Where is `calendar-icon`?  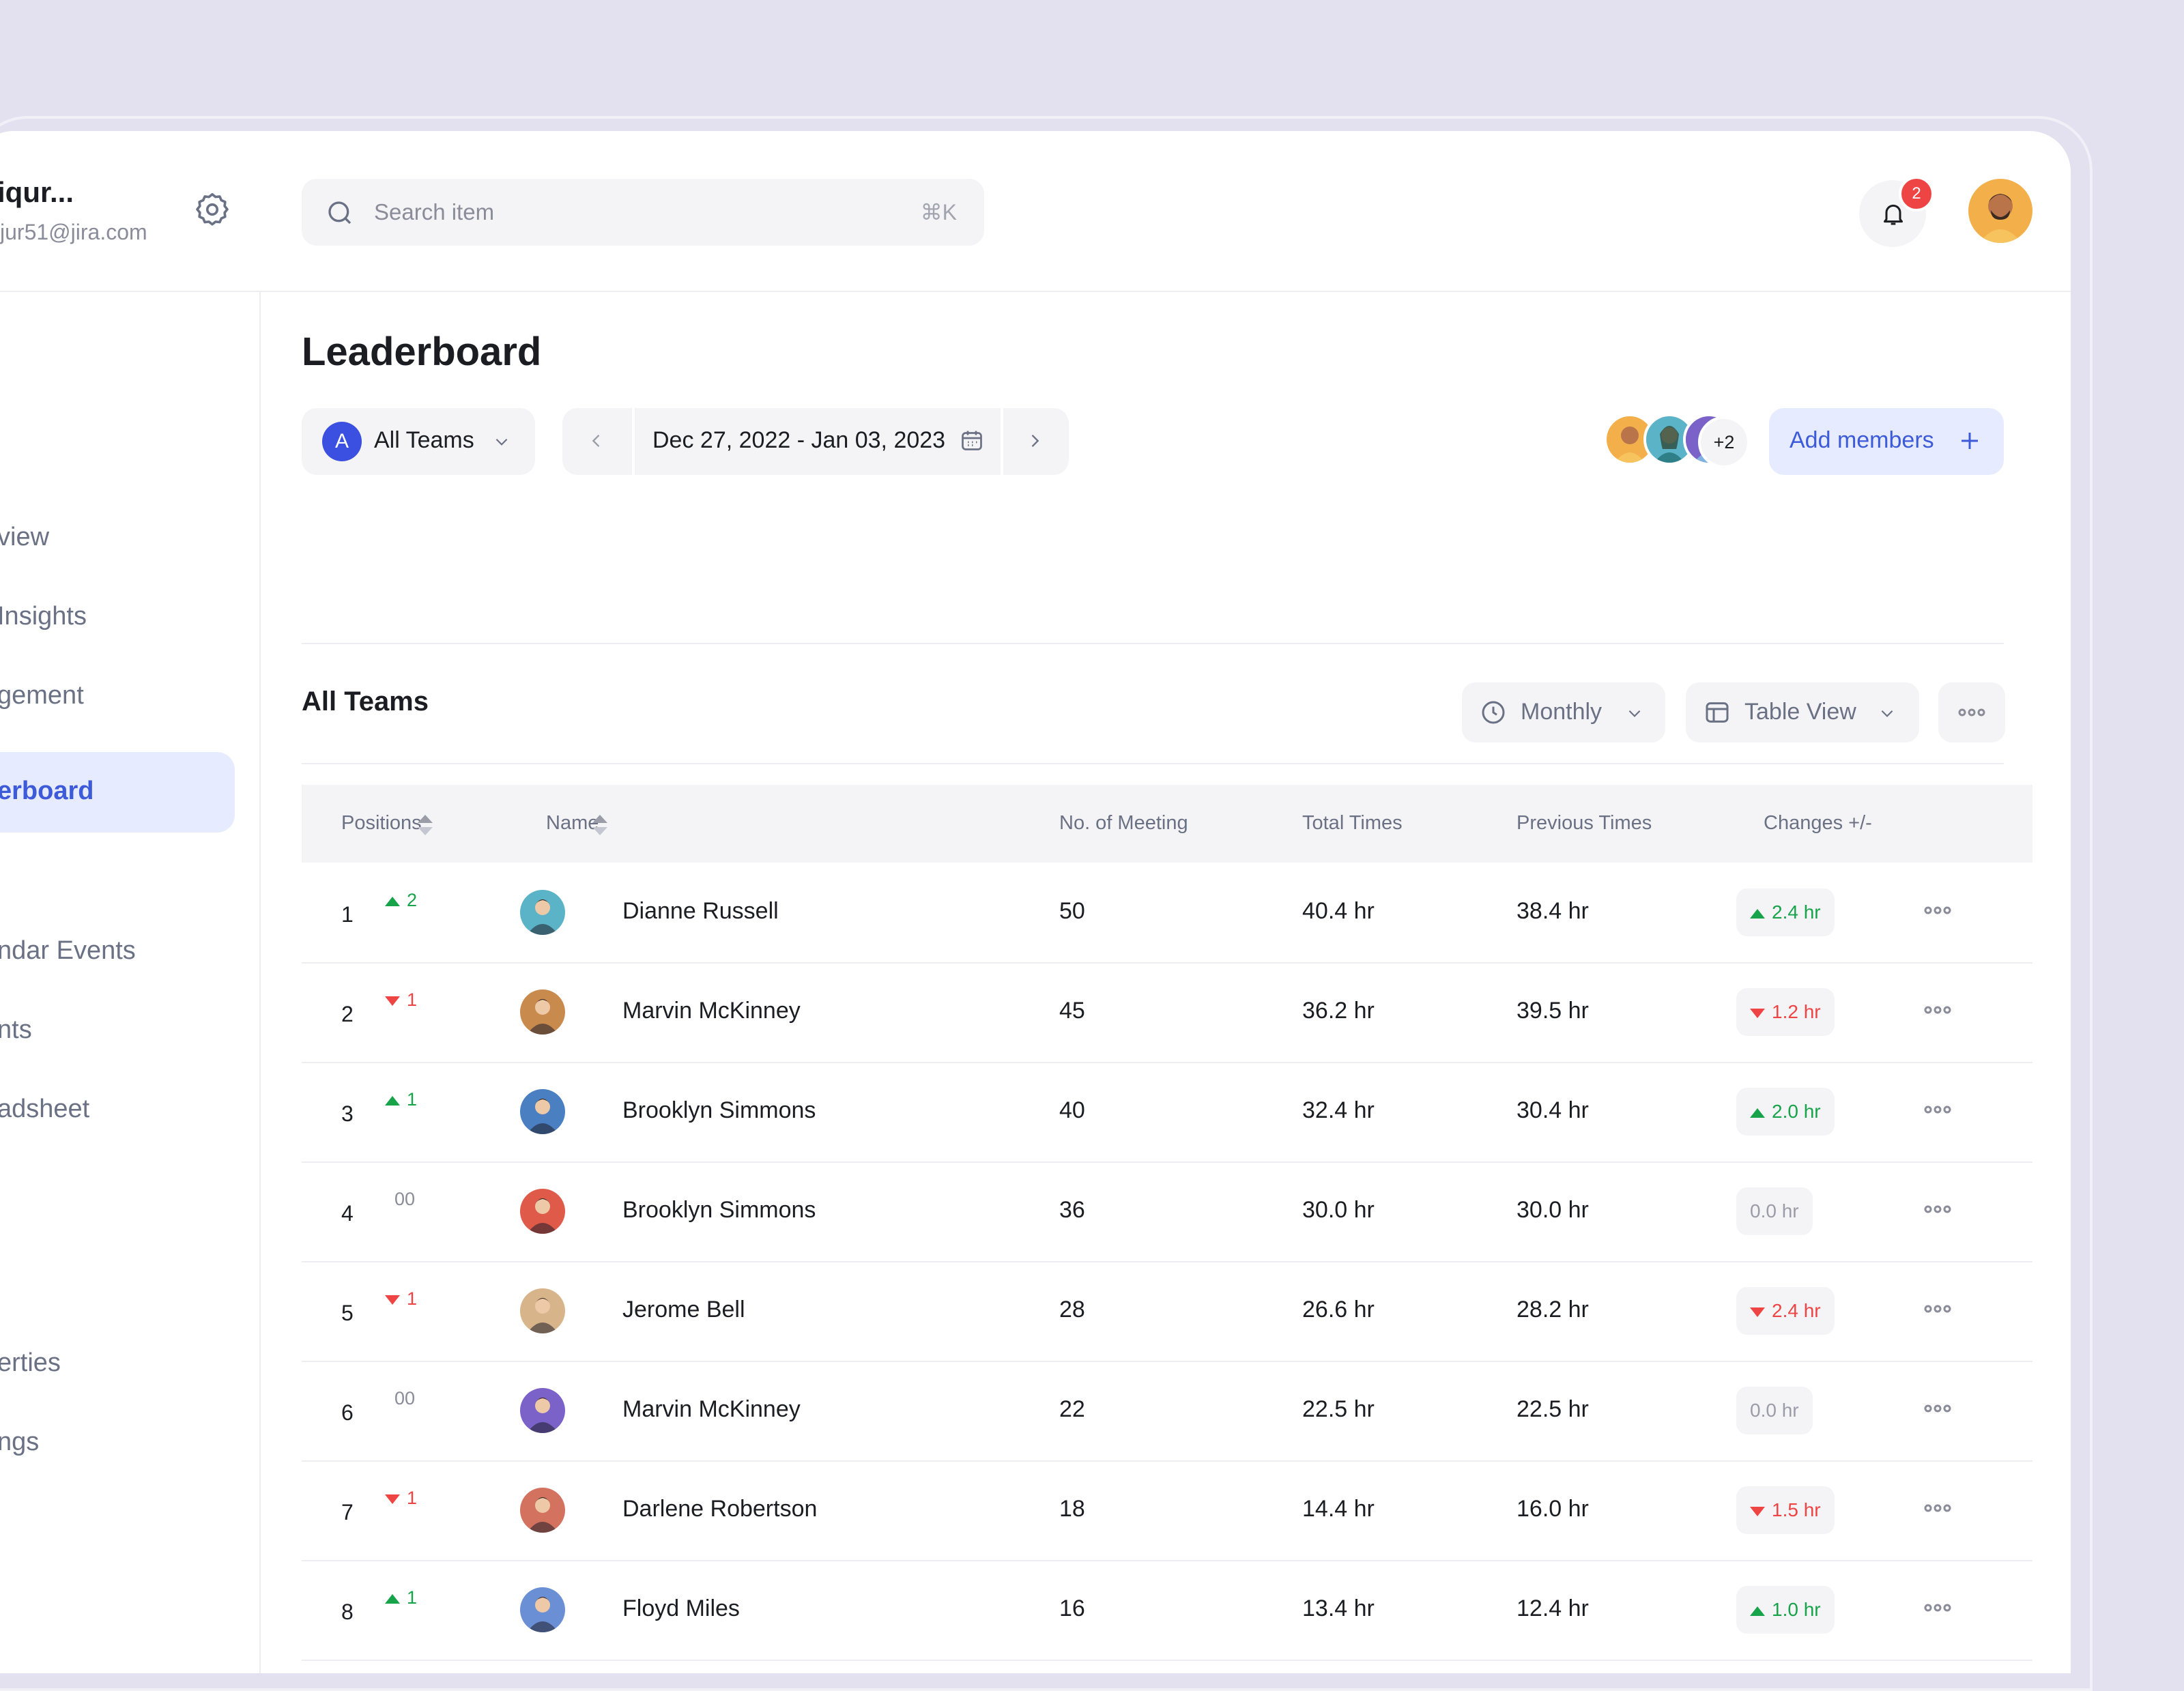 calendar-icon is located at coordinates (972, 440).